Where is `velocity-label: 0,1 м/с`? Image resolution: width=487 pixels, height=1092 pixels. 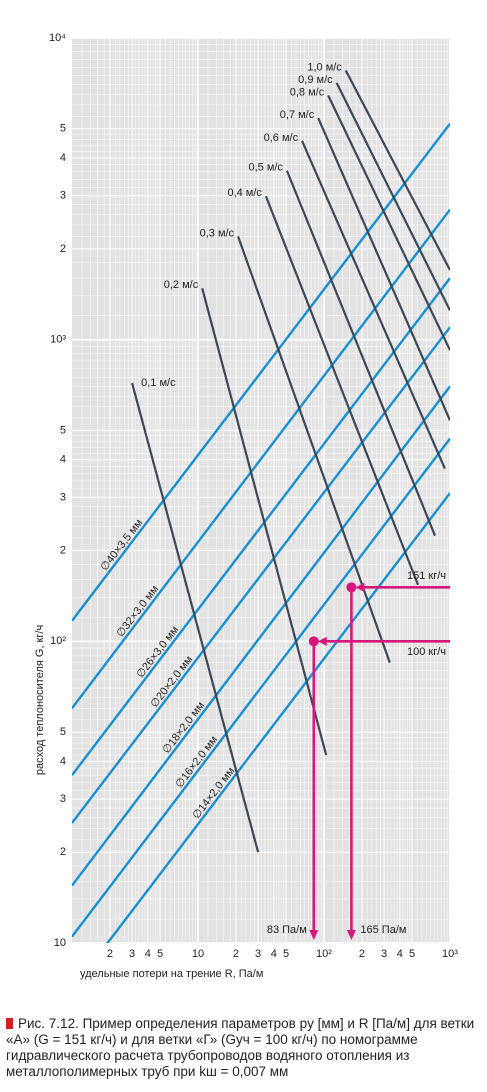
velocity-label: 0,1 м/с is located at coordinates (158, 383).